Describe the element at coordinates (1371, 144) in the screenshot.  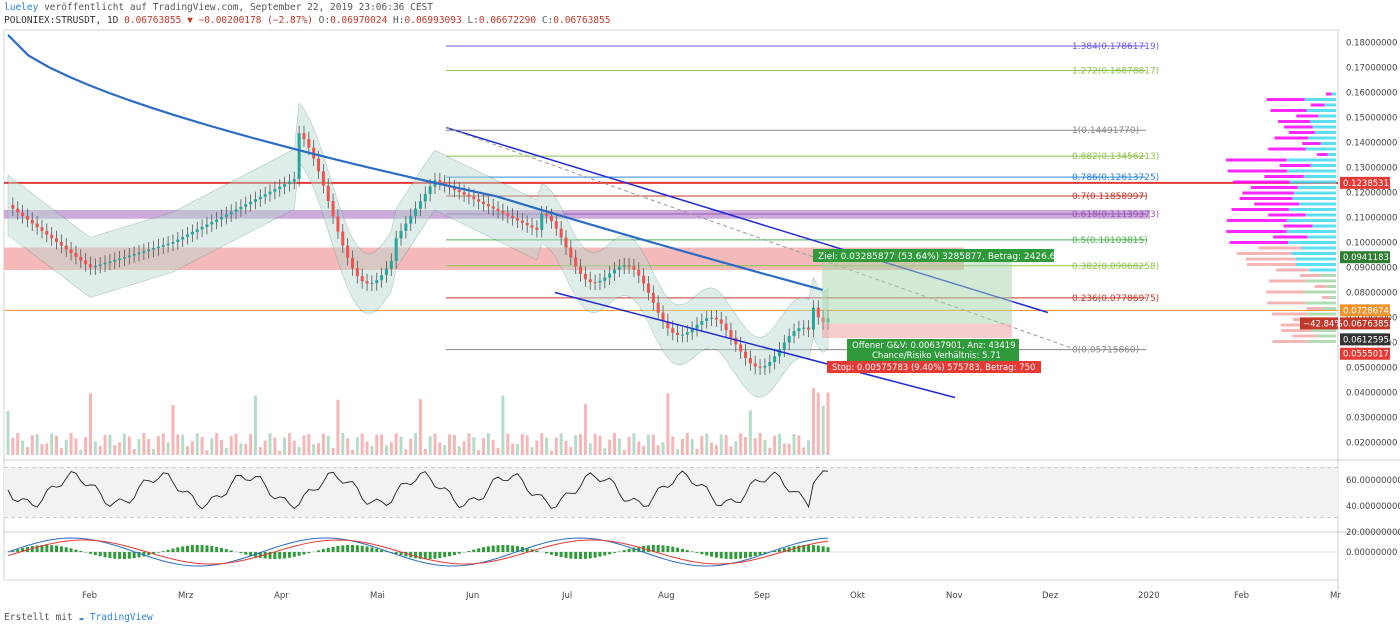
I see `price-axis-label: 0.14000000` at that location.